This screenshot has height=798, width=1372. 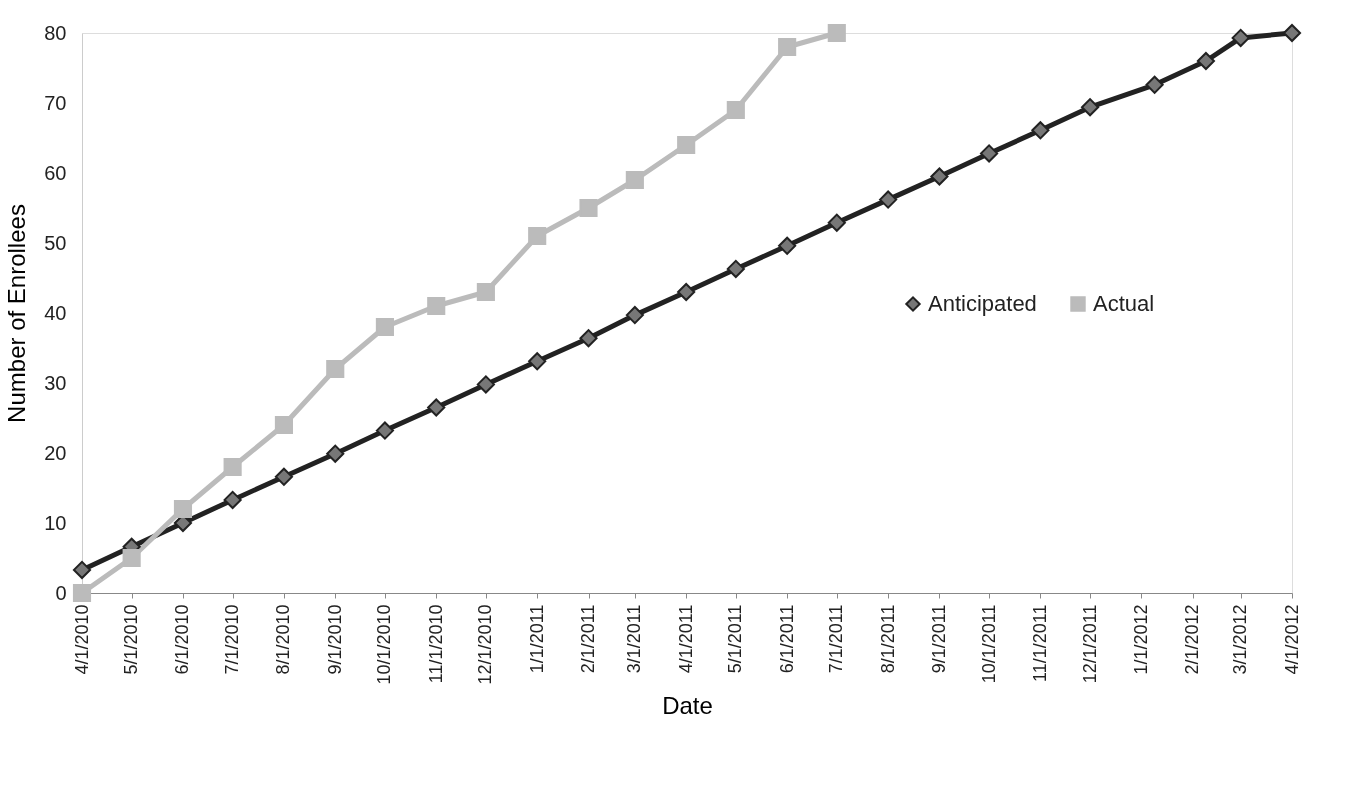 I want to click on x-tick-label: 4/1/2012, so click(x=1291, y=639).